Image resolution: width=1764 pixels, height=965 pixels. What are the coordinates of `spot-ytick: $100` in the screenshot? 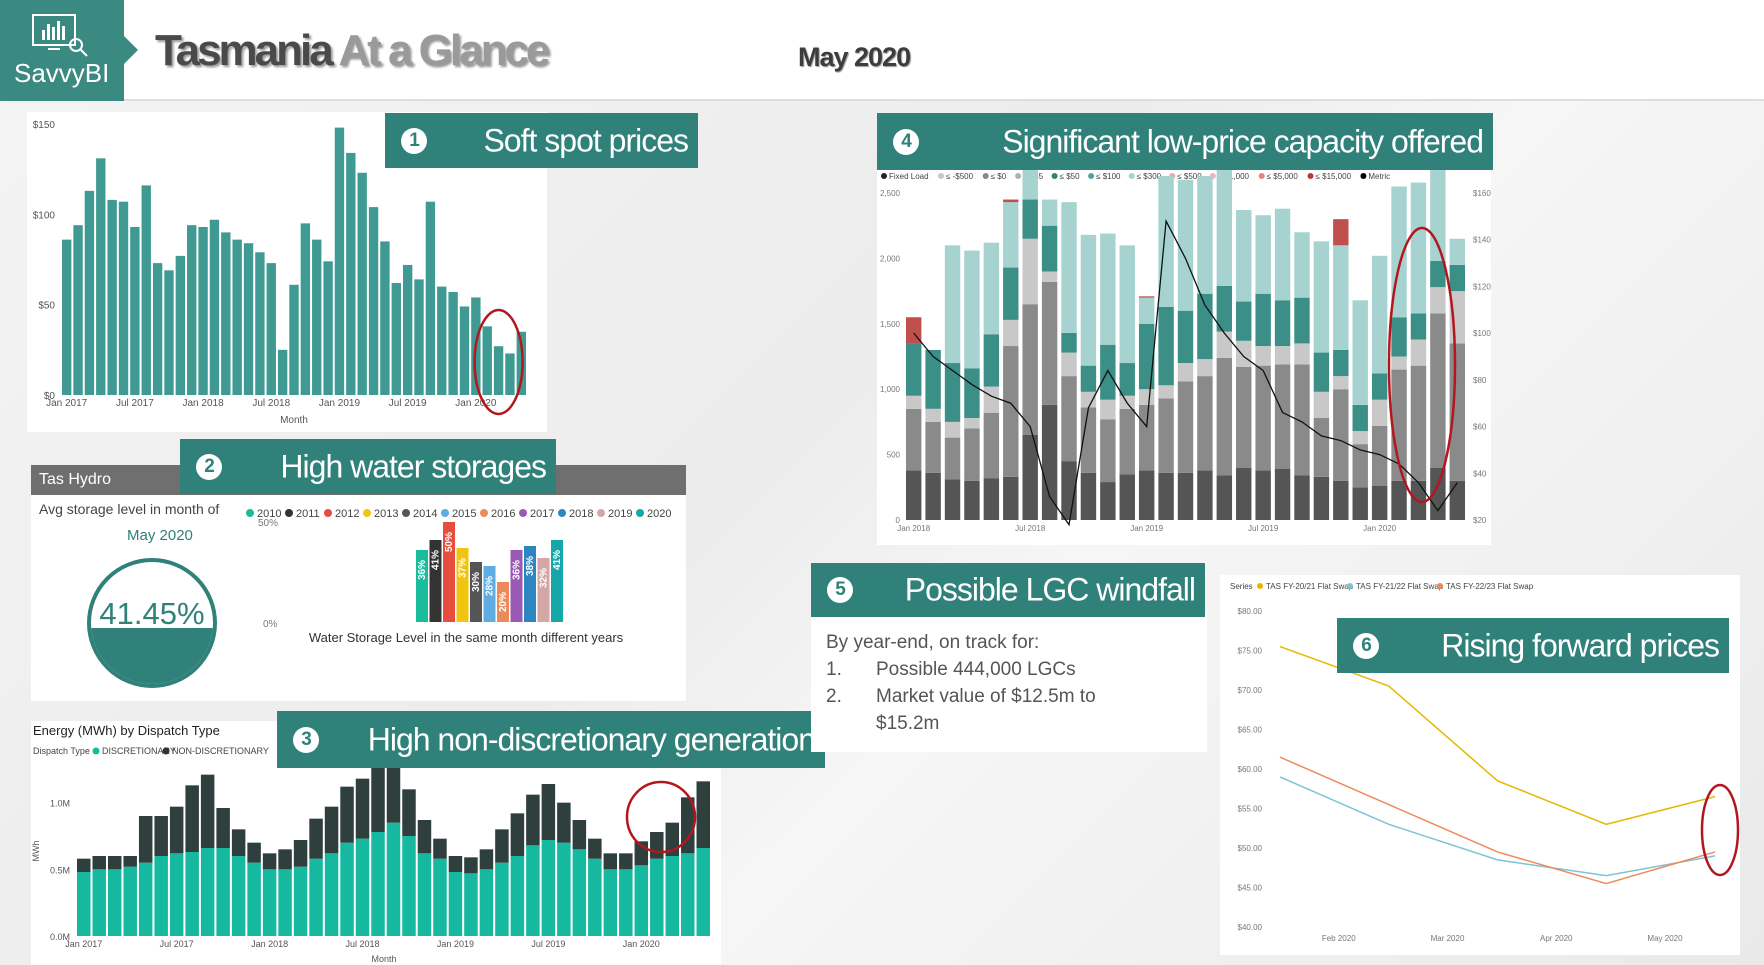 It's located at (44, 215).